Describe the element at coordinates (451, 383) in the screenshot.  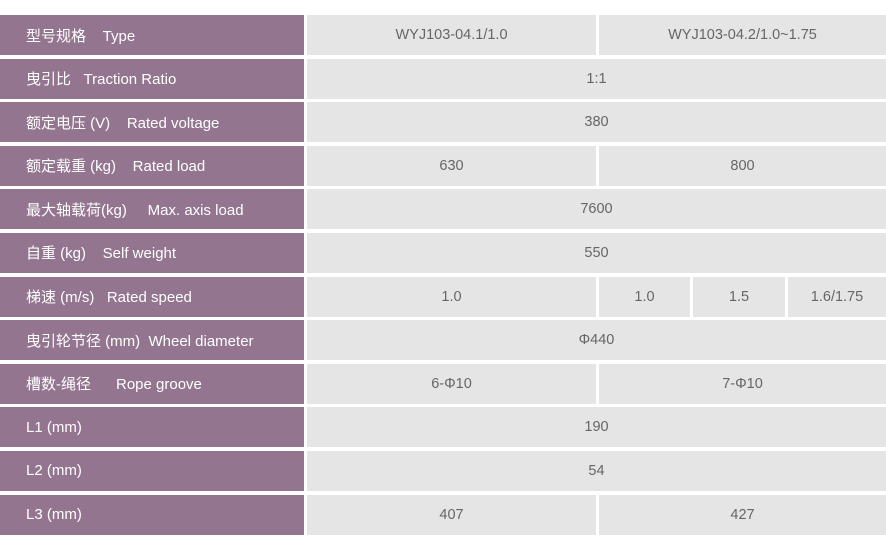
I see `value-cell: 6-Φ10` at that location.